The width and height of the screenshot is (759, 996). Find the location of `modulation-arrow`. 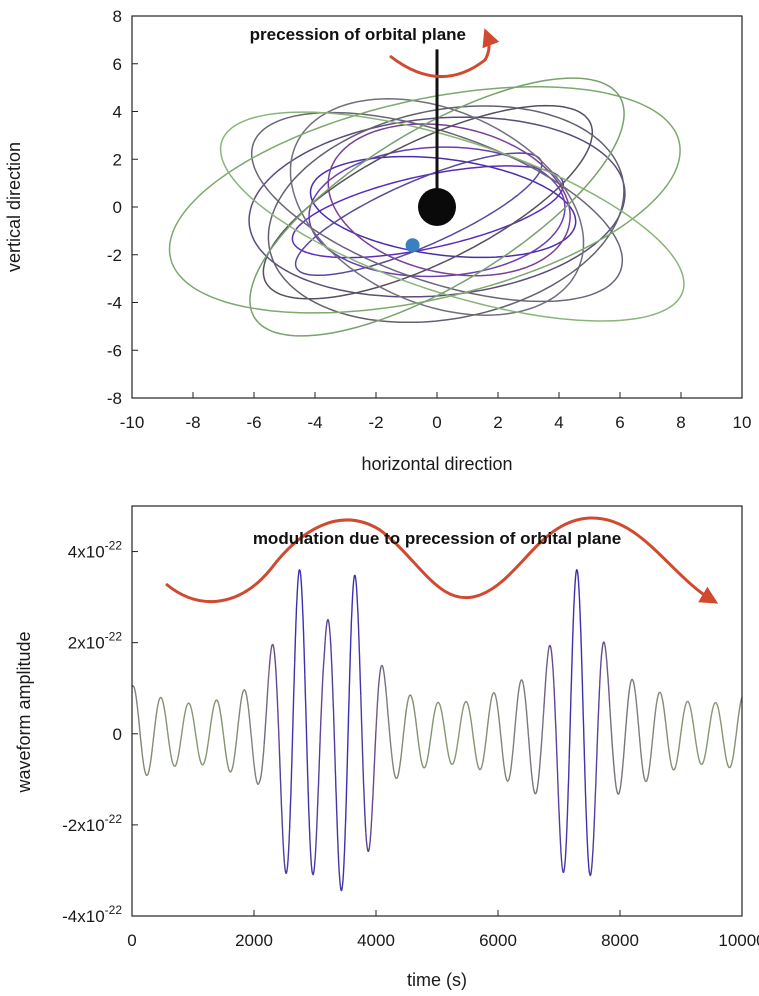

modulation-arrow is located at coordinates (442, 560).